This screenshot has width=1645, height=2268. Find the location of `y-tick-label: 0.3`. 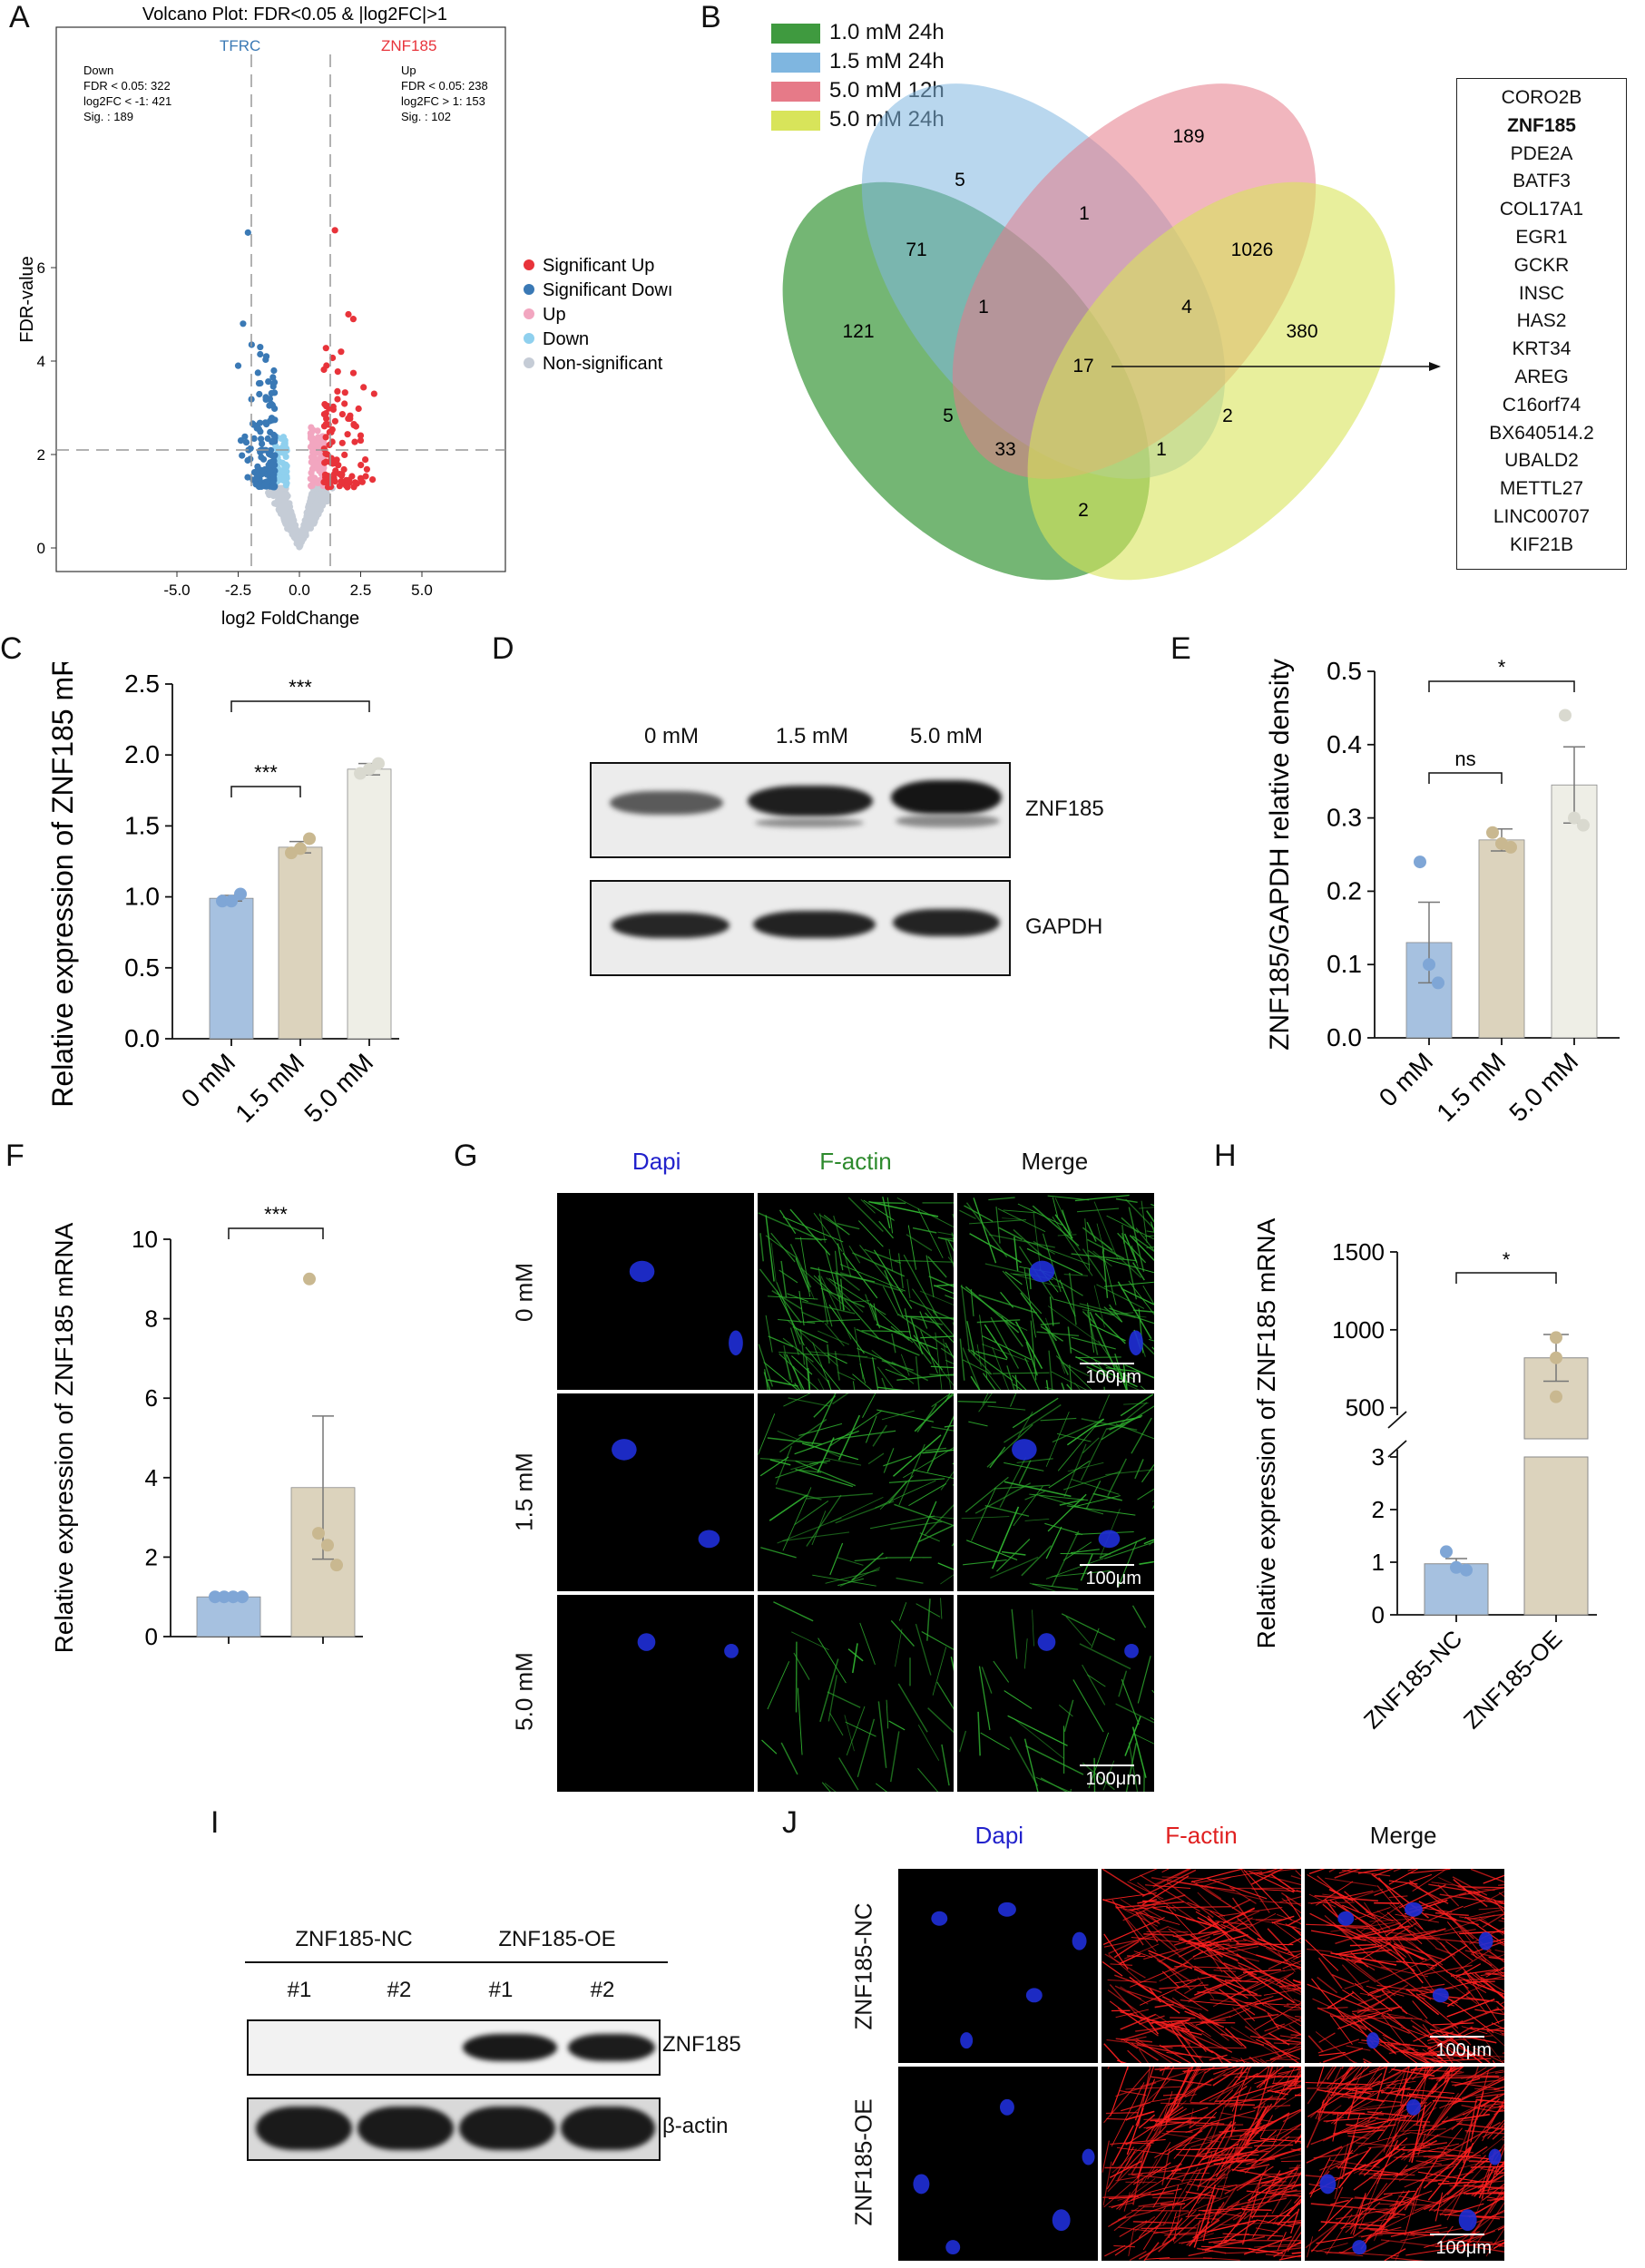

y-tick-label: 0.3 is located at coordinates (1344, 818).